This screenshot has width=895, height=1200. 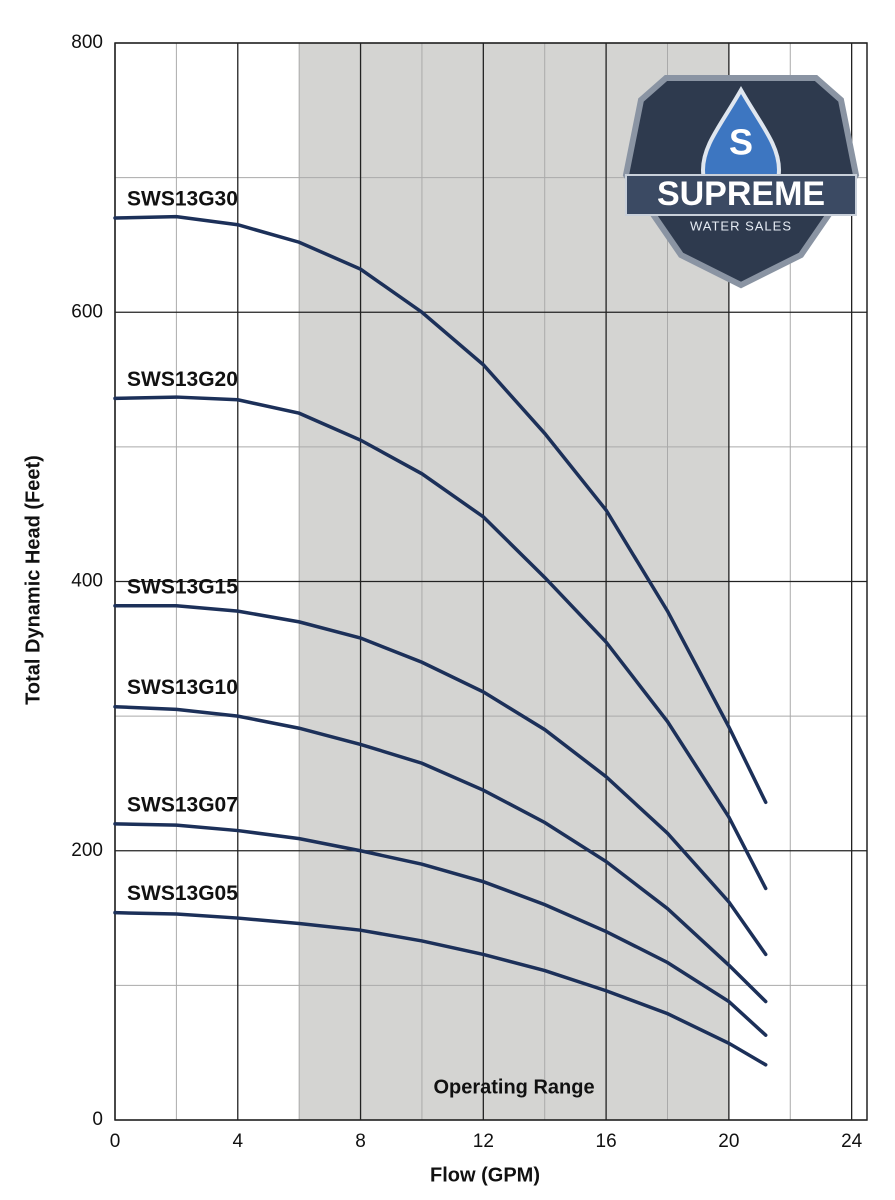 What do you see at coordinates (87, 311) in the screenshot?
I see `y-tick-label: 600` at bounding box center [87, 311].